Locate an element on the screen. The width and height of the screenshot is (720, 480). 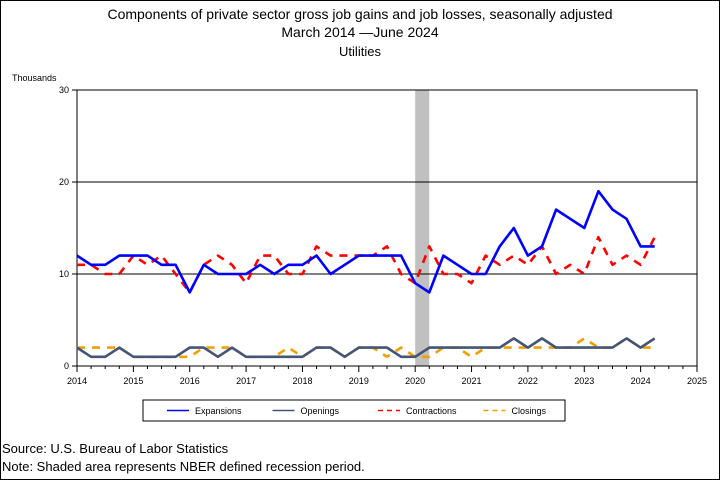
y-tick-label-30: 30 is located at coordinates (64, 90).